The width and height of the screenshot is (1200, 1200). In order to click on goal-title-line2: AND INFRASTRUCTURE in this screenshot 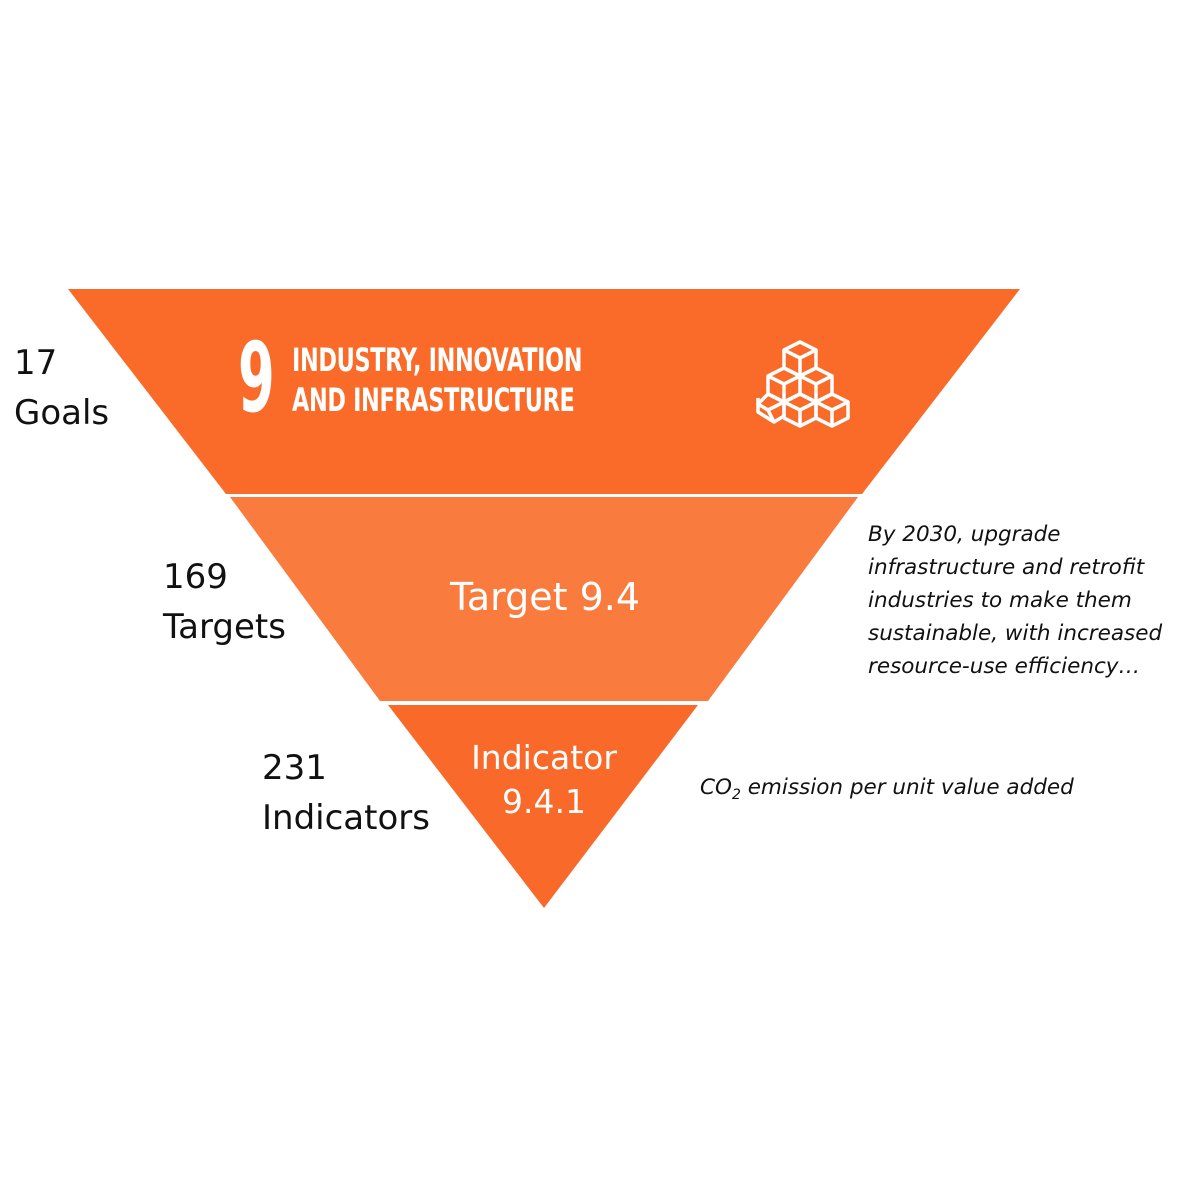, I will do `click(433, 400)`.